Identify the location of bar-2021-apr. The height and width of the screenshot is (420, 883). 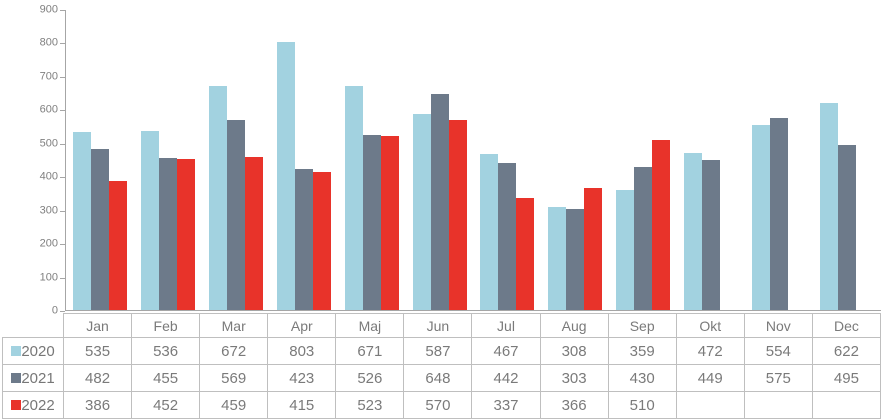
(303, 239).